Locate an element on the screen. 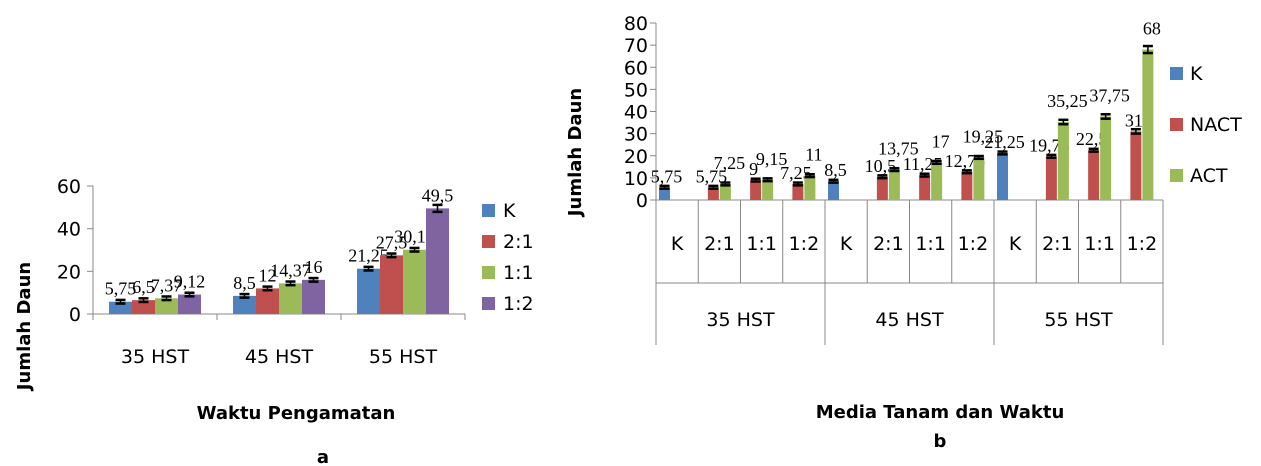 The width and height of the screenshot is (1261, 466). x-category-label: 55 HST is located at coordinates (403, 357).